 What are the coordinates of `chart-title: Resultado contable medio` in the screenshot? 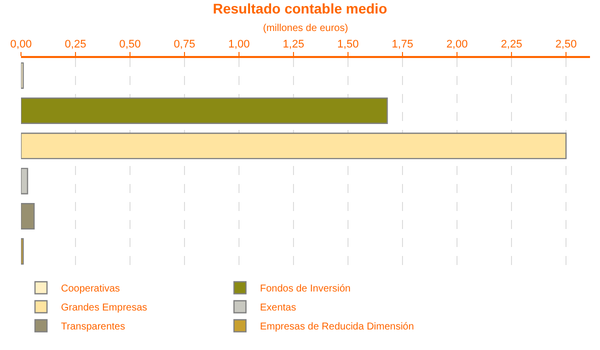 It's located at (300, 8).